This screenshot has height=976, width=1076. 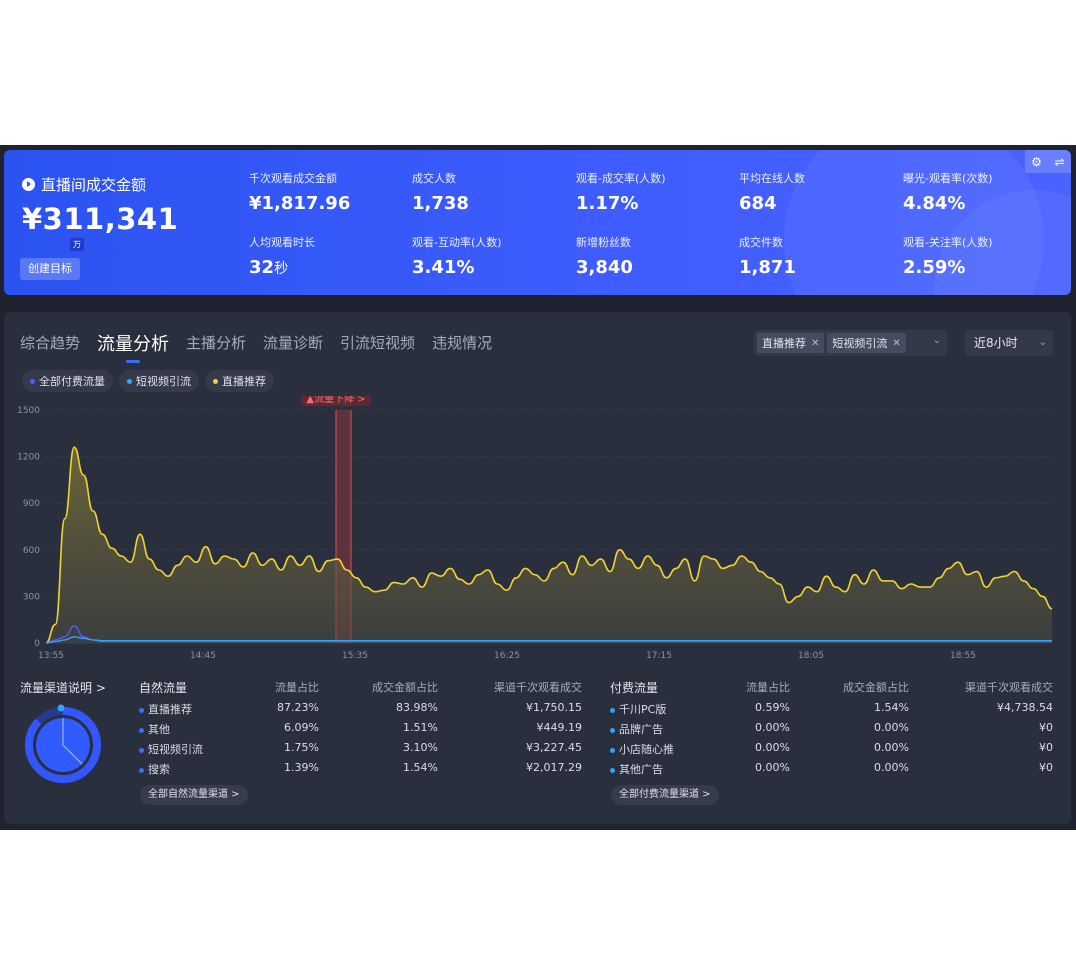 I want to click on donut-dot, so click(x=61, y=708).